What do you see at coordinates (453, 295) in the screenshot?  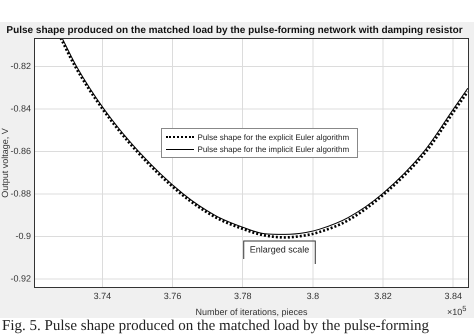 I see `x-tick-label: 3.84` at bounding box center [453, 295].